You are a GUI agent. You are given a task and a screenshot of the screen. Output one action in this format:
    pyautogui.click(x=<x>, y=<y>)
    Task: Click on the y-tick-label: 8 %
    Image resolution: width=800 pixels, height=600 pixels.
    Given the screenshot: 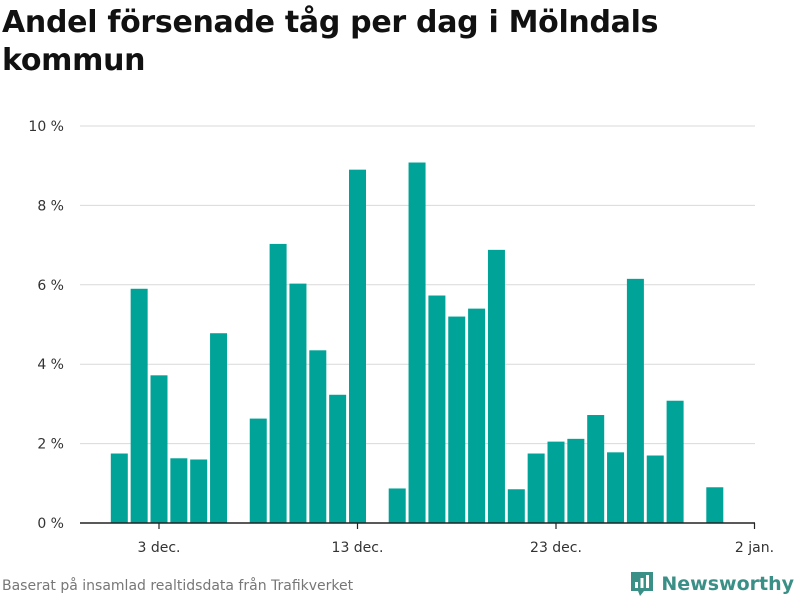 What is the action you would take?
    pyautogui.click(x=50, y=206)
    